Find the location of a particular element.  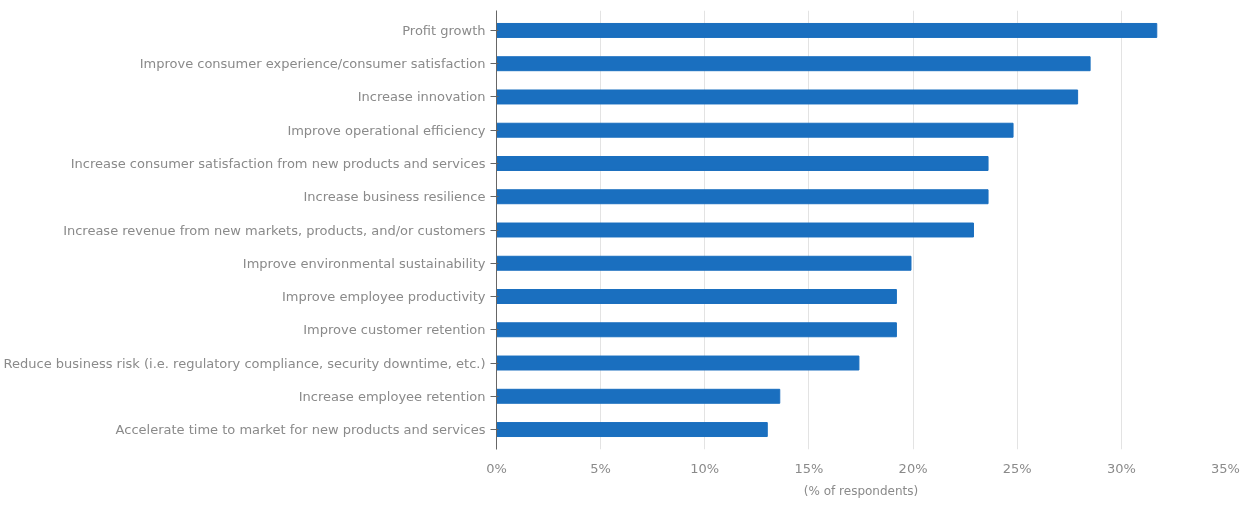

x-tick-label: 15% is located at coordinates (809, 468).